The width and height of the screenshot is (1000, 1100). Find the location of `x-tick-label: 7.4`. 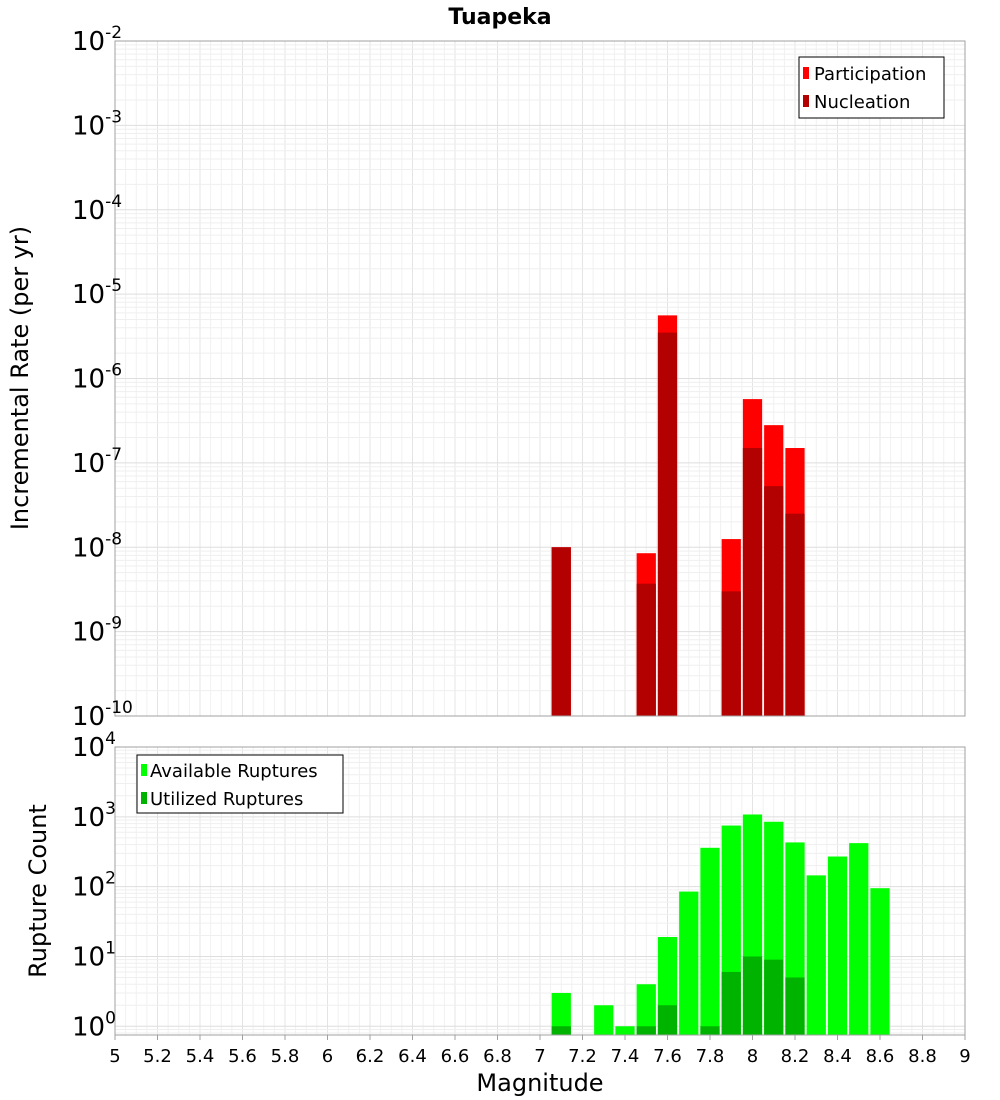

x-tick-label: 7.4 is located at coordinates (625, 1056).